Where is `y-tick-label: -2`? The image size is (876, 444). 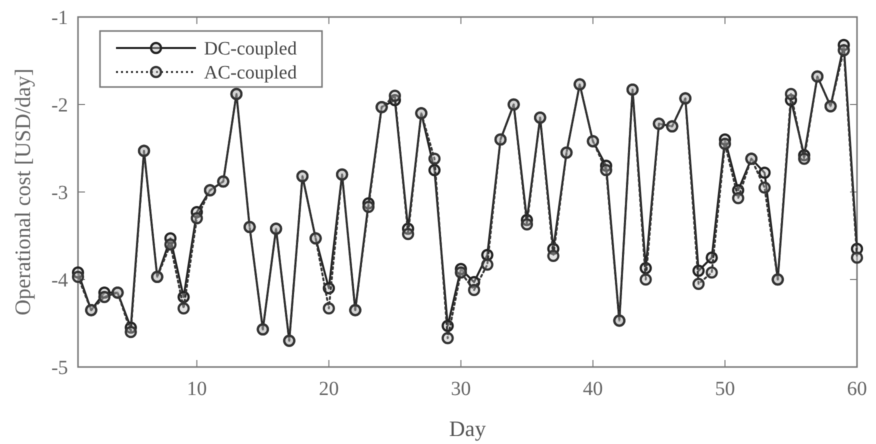 y-tick-label: -2 is located at coordinates (59, 105).